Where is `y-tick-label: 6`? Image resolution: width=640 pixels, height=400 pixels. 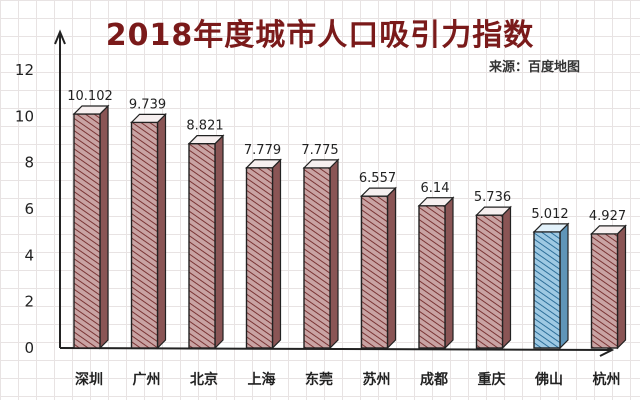
y-tick-label: 6 is located at coordinates (29, 209).